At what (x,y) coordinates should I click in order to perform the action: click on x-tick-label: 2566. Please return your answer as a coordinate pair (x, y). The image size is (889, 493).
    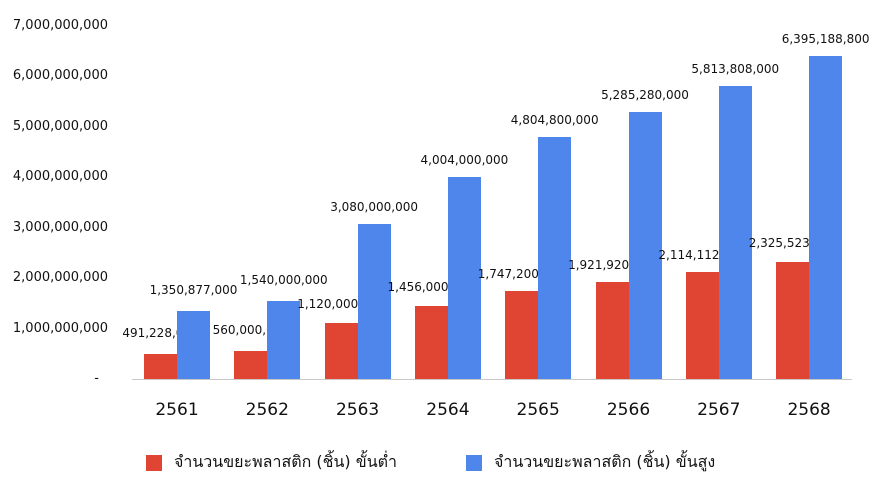
    Looking at the image, I should click on (628, 410).